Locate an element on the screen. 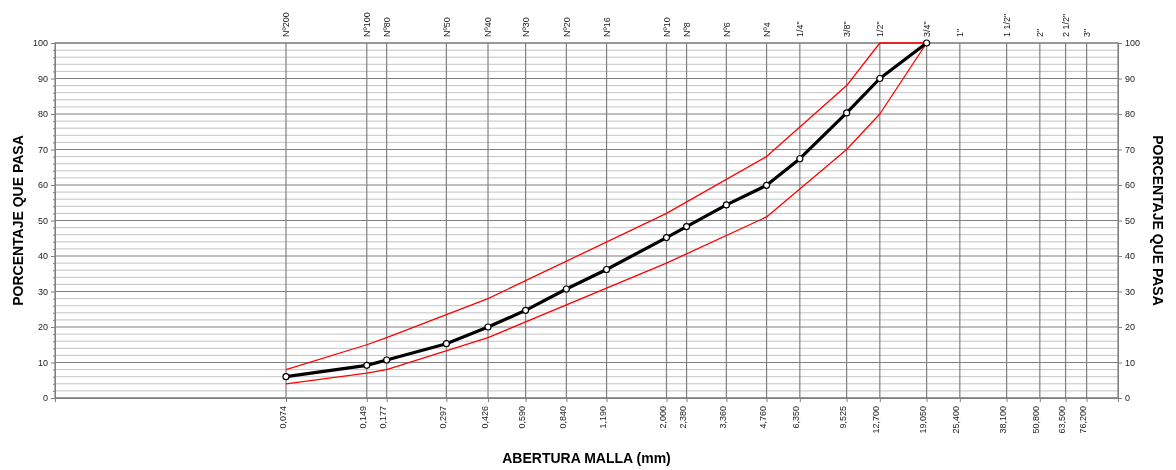 Image resolution: width=1176 pixels, height=470 pixels. y2-tick-label: 70 is located at coordinates (1130, 149).